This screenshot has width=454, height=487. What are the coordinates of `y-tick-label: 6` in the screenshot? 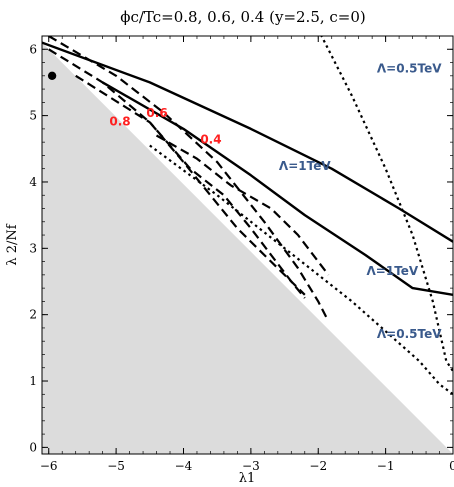 It's located at (33, 49).